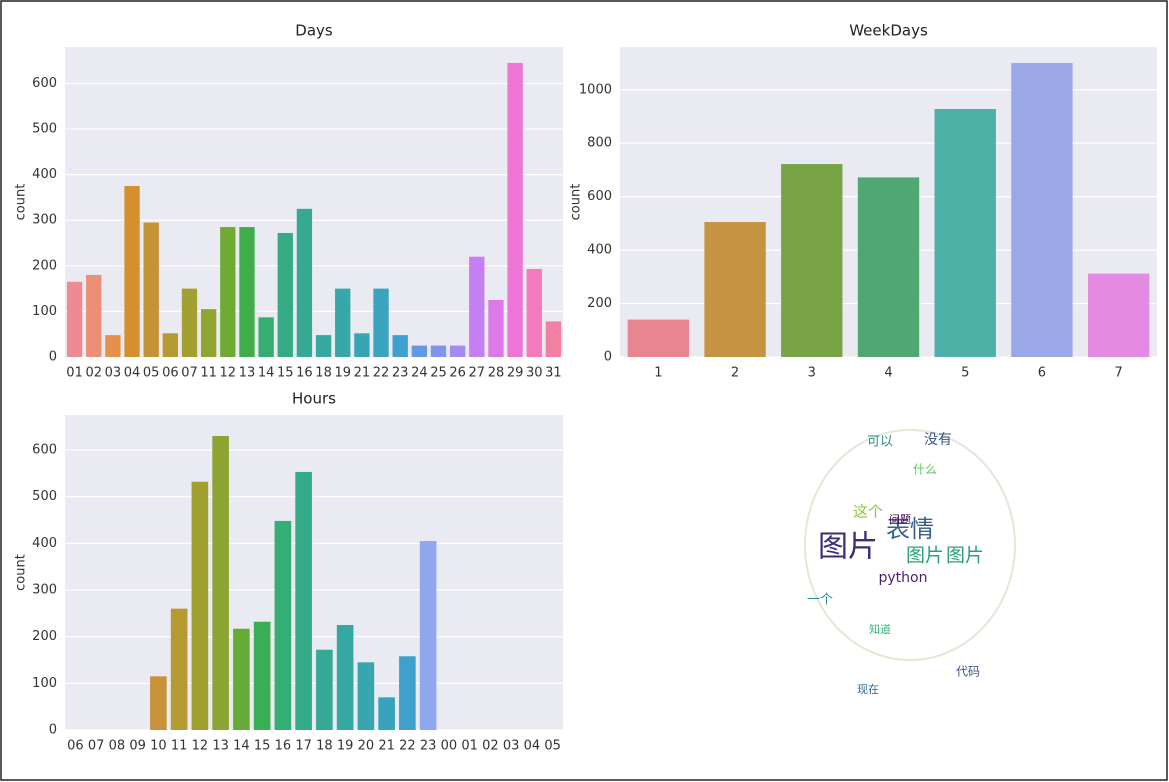  I want to click on x-tick-label: 27, so click(477, 373).